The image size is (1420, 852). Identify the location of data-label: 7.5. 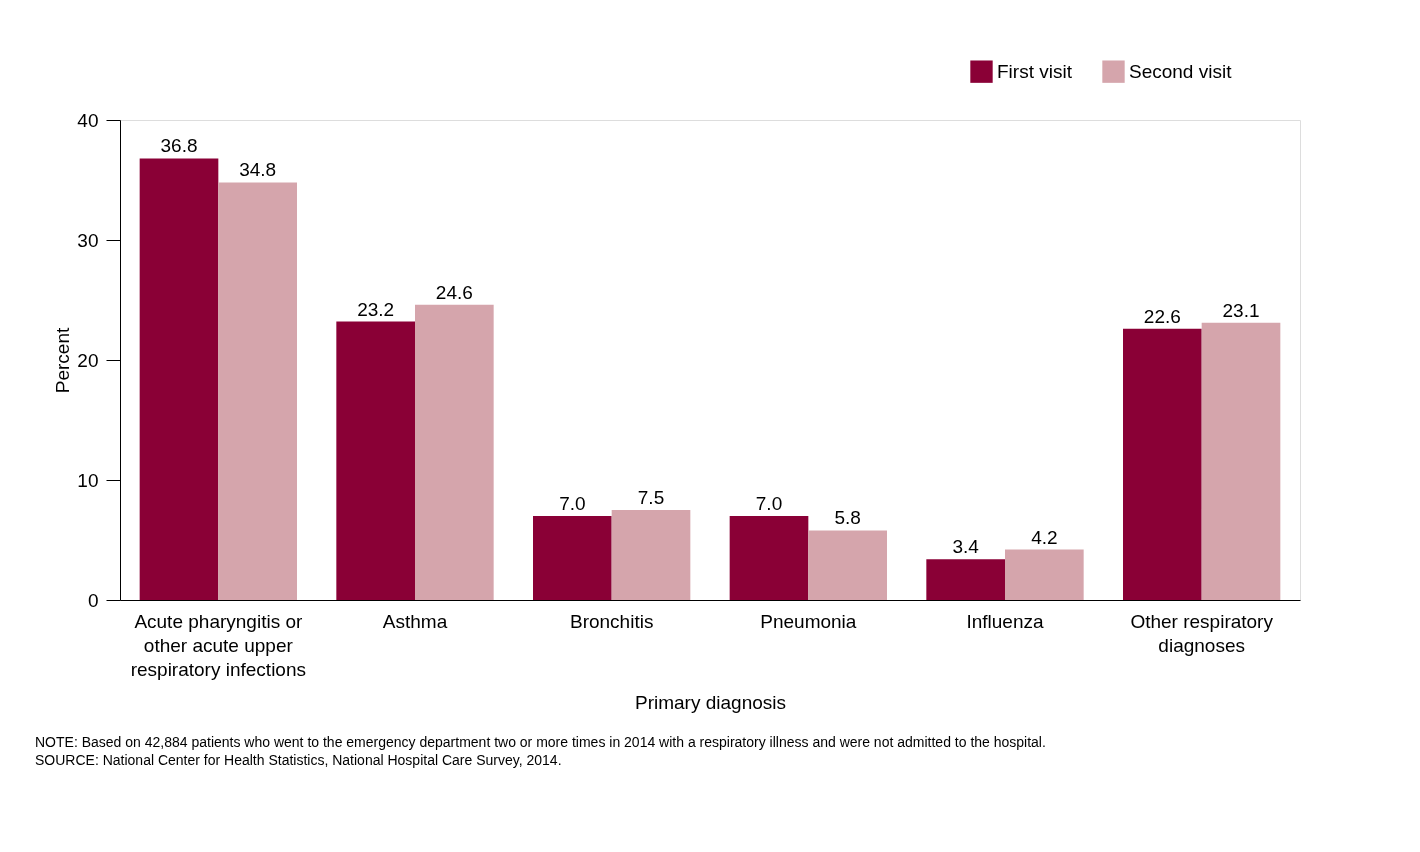
(651, 497).